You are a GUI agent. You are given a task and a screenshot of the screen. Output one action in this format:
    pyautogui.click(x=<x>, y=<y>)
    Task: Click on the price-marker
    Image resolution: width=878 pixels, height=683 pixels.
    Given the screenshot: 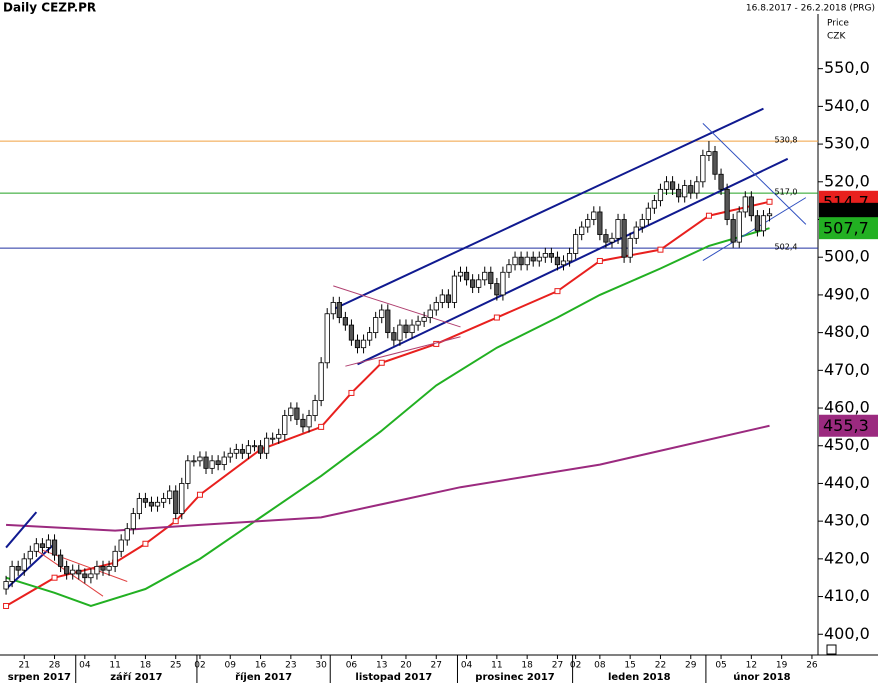 What is the action you would take?
    pyautogui.click(x=848, y=425)
    